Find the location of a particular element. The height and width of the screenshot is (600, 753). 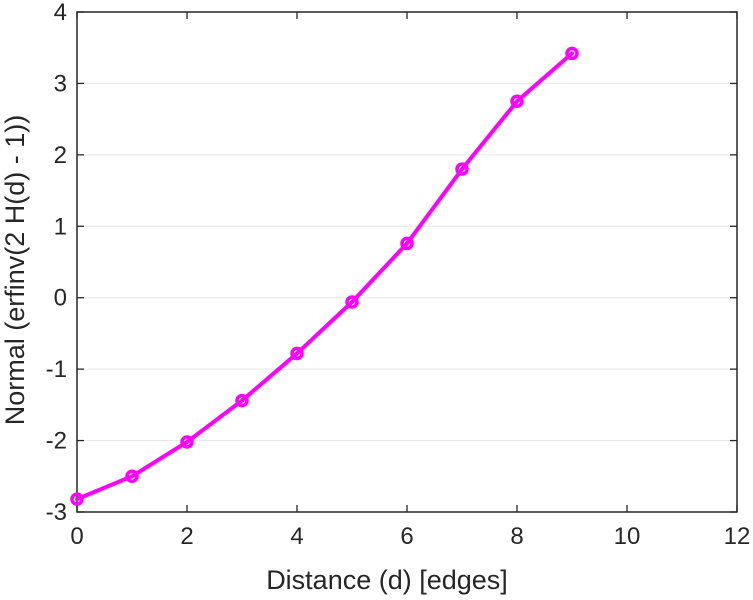

x-axis-label: Distance (d) [edges] is located at coordinates (387, 580).